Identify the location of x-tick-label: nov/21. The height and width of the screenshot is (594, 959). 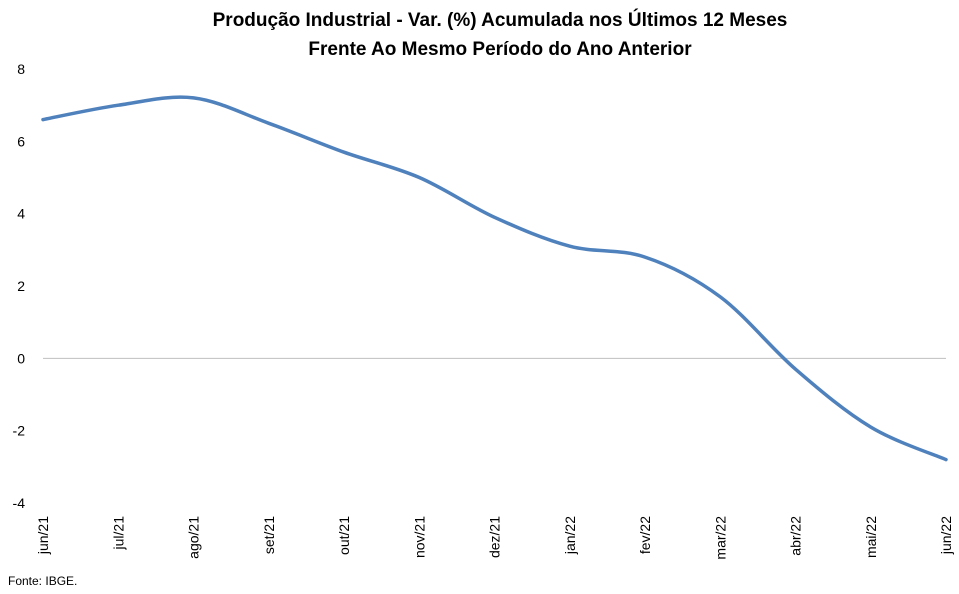
(419, 537).